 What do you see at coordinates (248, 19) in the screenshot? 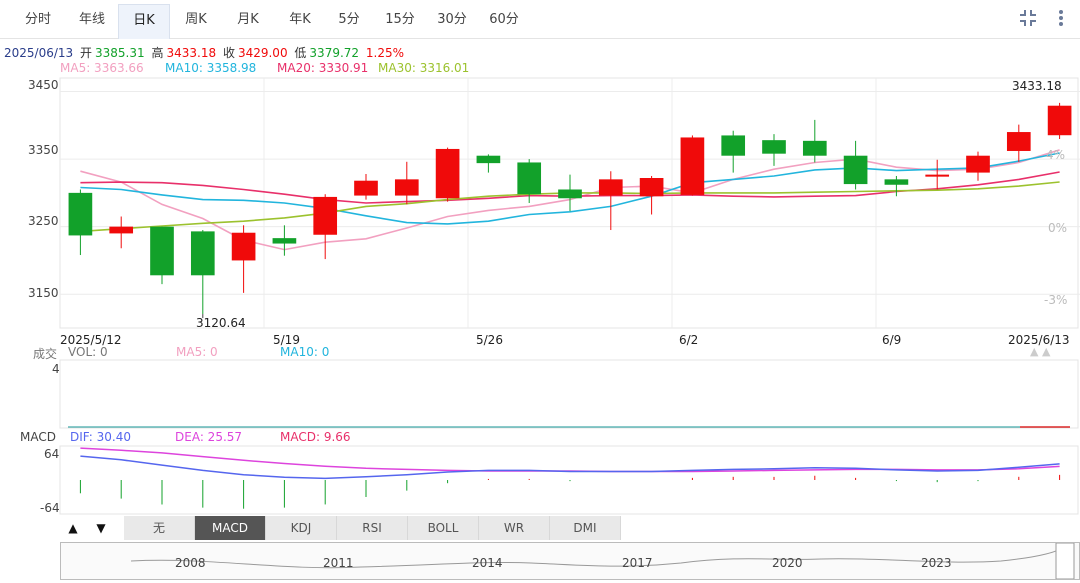
I see `tab-monthly-k: 月K` at bounding box center [248, 19].